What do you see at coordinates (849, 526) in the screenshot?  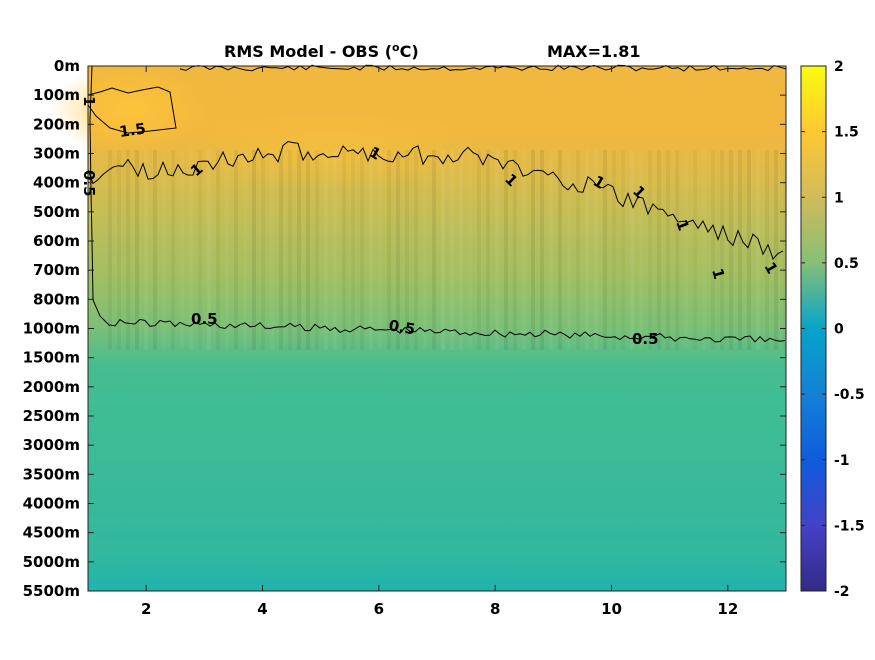 I see `colorbar-tick-label: -1.5` at bounding box center [849, 526].